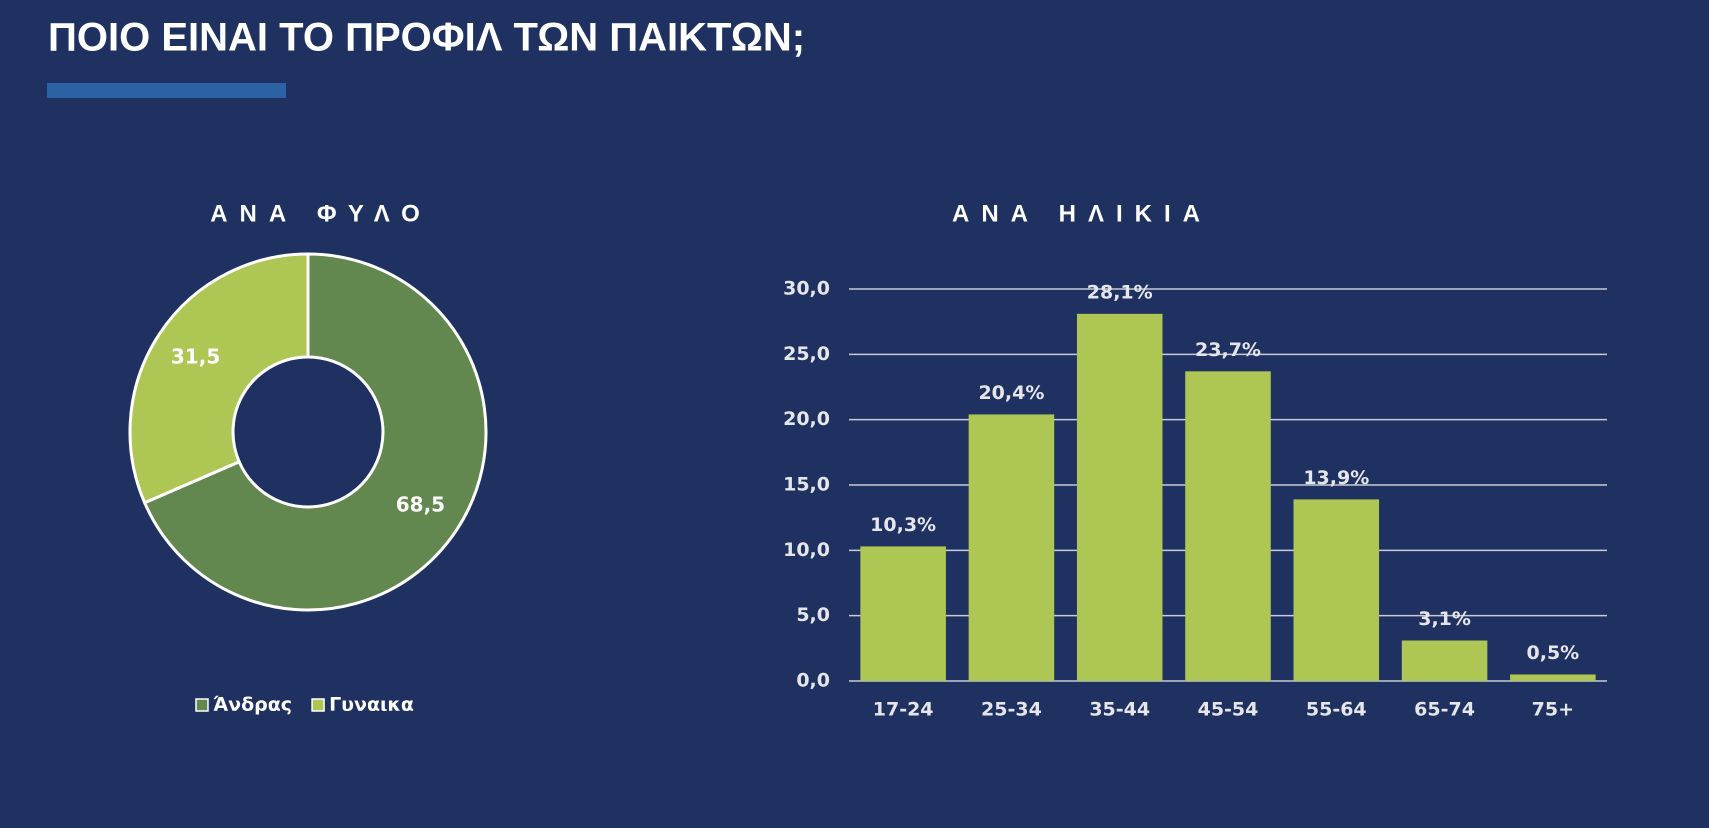  What do you see at coordinates (252, 705) in the screenshot?
I see `legend-label: Άνδρας` at bounding box center [252, 705].